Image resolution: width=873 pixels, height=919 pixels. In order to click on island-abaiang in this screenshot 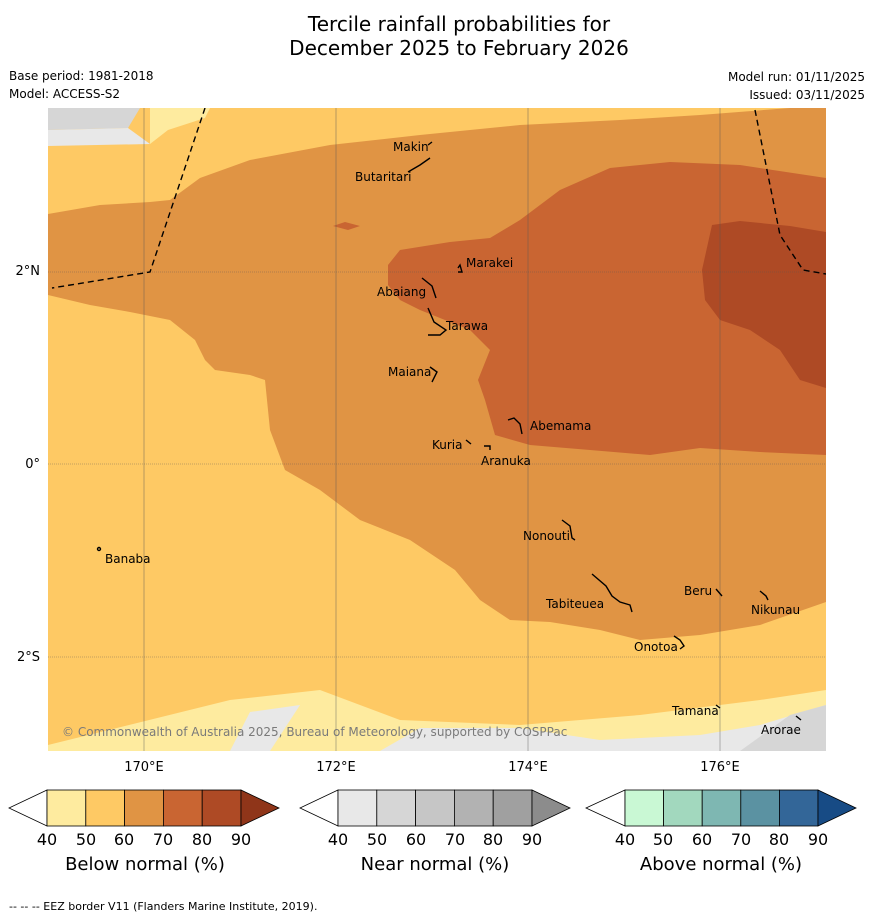, I will do `click(429, 288)`.